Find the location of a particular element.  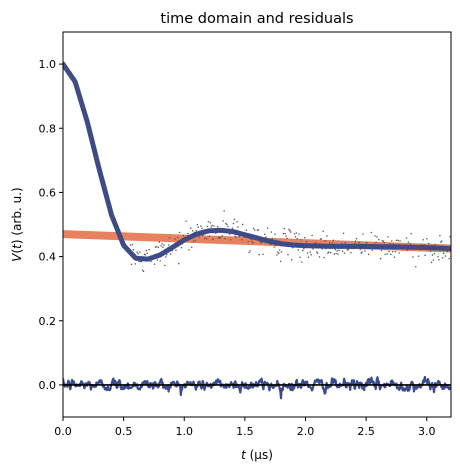

x-tick-label: 2.5 is located at coordinates (366, 431).